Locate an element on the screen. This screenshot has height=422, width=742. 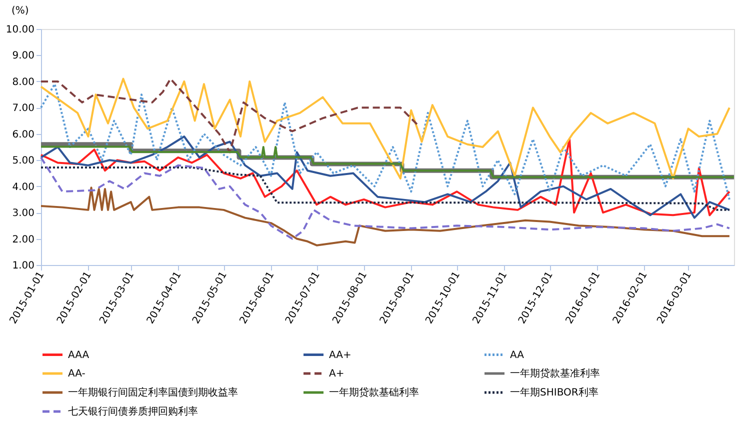
legend-label: 七天银行间债券质押回购利率 is located at coordinates (133, 412).